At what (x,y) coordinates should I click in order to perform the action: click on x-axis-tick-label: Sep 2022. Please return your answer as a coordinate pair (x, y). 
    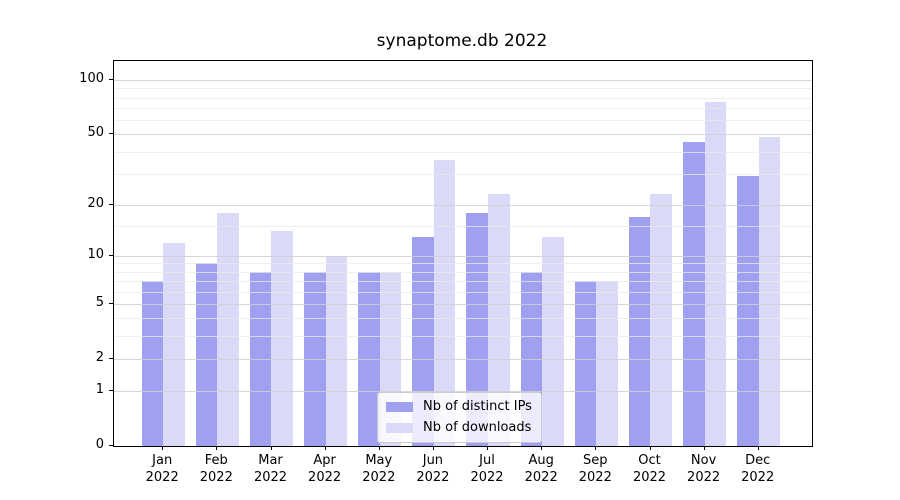
    Looking at the image, I should click on (595, 469).